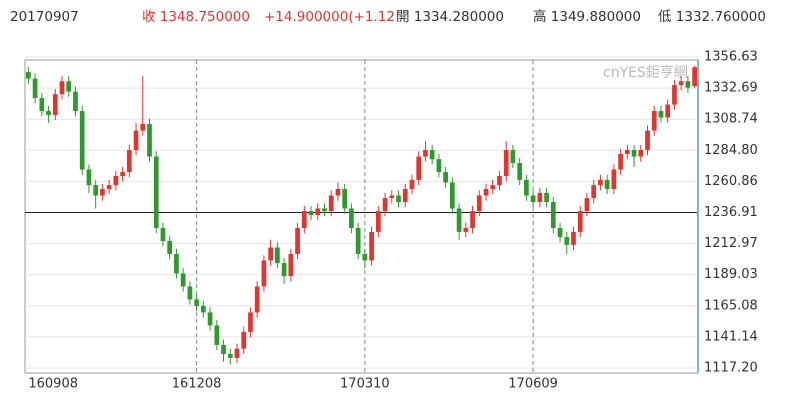 Image resolution: width=800 pixels, height=406 pixels. Describe the element at coordinates (44, 17) in the screenshot. I see `quote-date: 20170907` at that location.